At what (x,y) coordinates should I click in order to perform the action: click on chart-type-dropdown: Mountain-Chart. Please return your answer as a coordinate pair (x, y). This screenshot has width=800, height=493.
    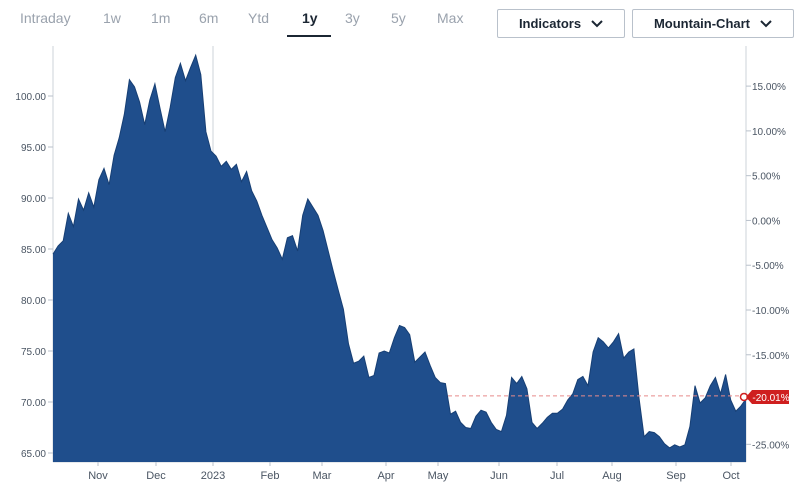
    Looking at the image, I should click on (713, 23).